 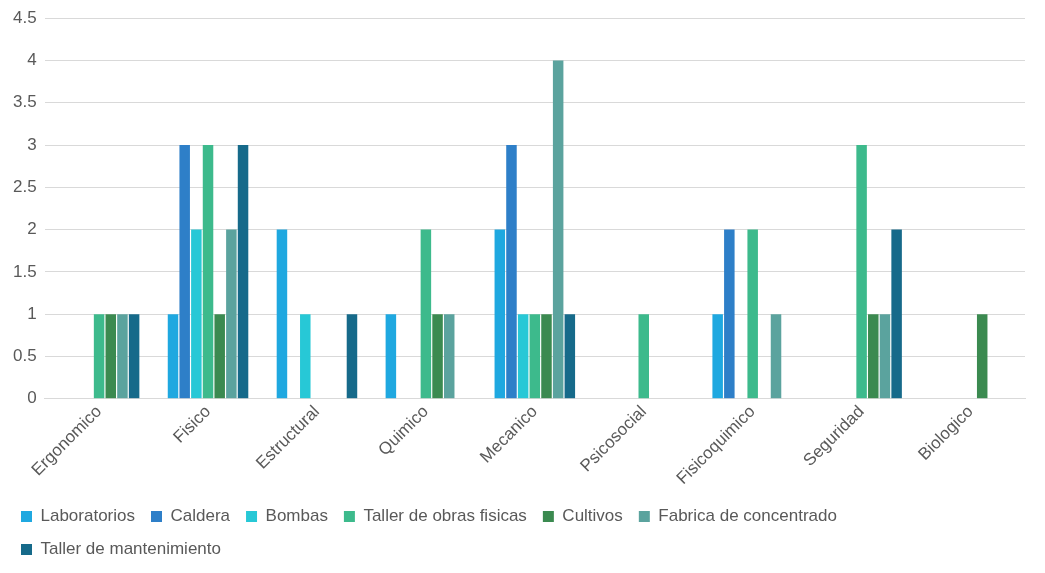 I want to click on legend-label: Bombas, so click(x=296, y=516).